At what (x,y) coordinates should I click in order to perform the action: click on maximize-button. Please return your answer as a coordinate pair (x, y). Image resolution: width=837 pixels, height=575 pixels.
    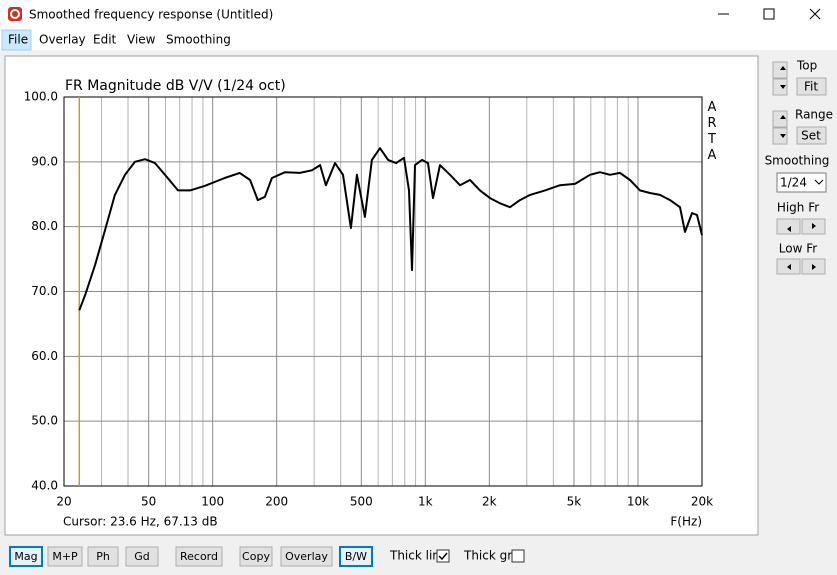
    Looking at the image, I should click on (769, 14).